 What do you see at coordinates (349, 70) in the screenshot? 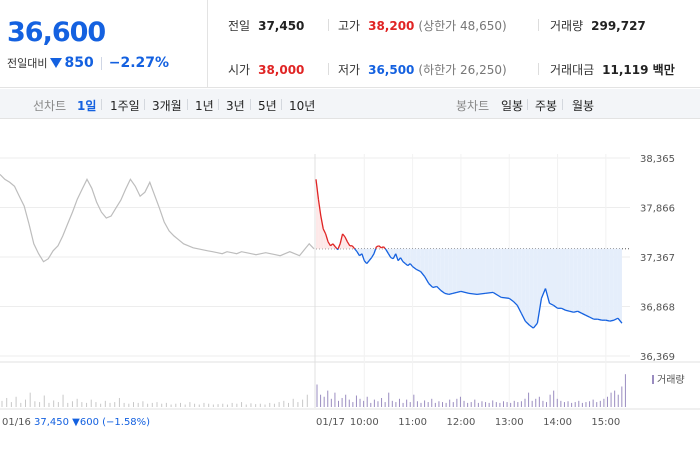
I see `stat-label: 저가` at bounding box center [349, 70].